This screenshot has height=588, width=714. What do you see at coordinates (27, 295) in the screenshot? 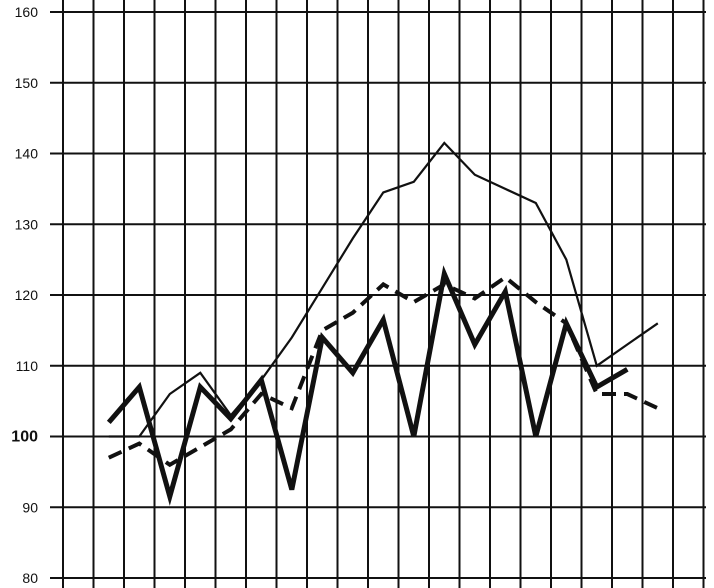
I see `y-tick-label-120: 120` at bounding box center [27, 295].